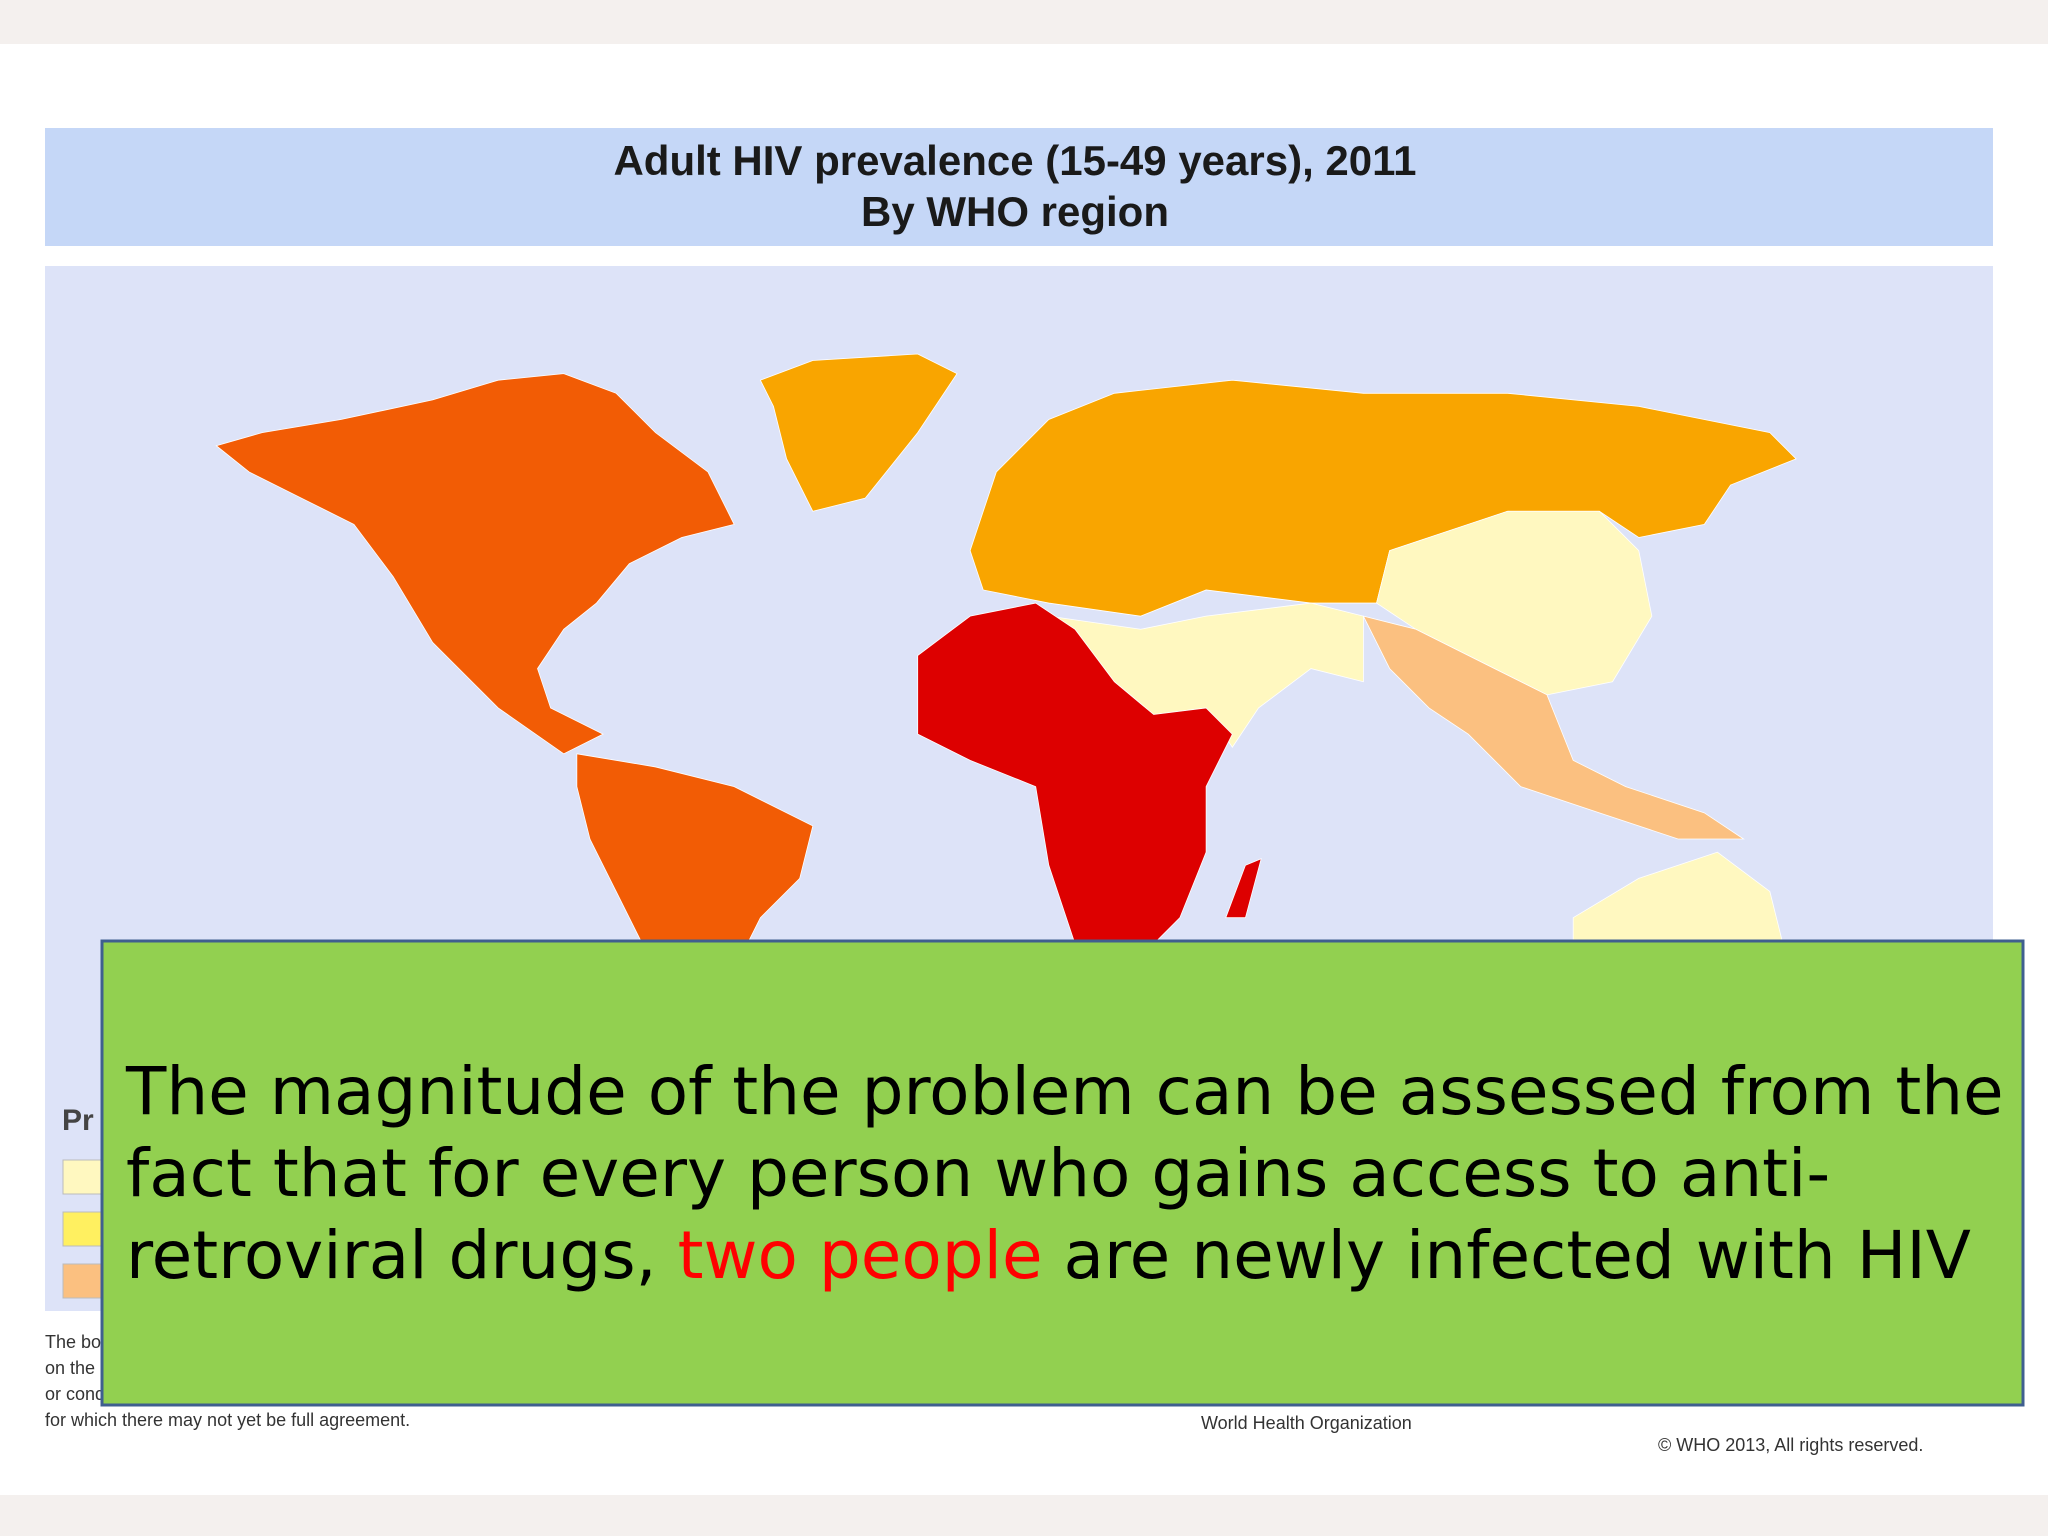 The height and width of the screenshot is (1536, 2048). Describe the element at coordinates (1514, 603) in the screenshot. I see `western-pacific` at that location.